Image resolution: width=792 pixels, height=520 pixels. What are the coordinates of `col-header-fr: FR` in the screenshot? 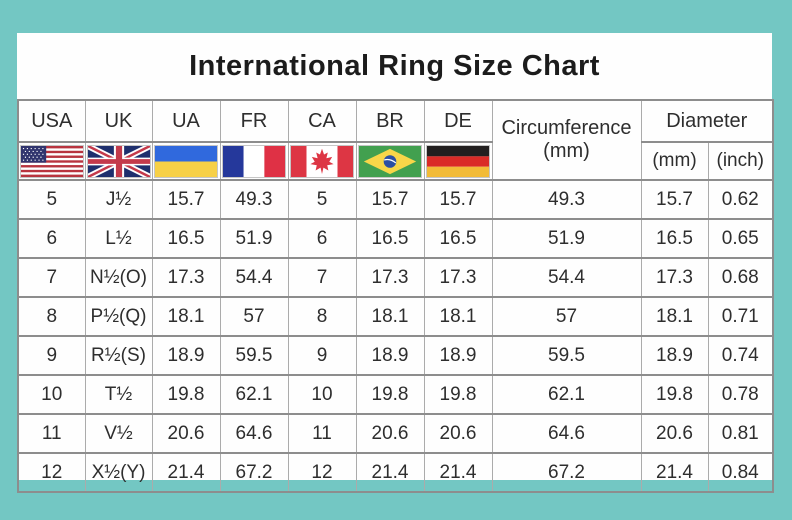 It's located at (253, 120).